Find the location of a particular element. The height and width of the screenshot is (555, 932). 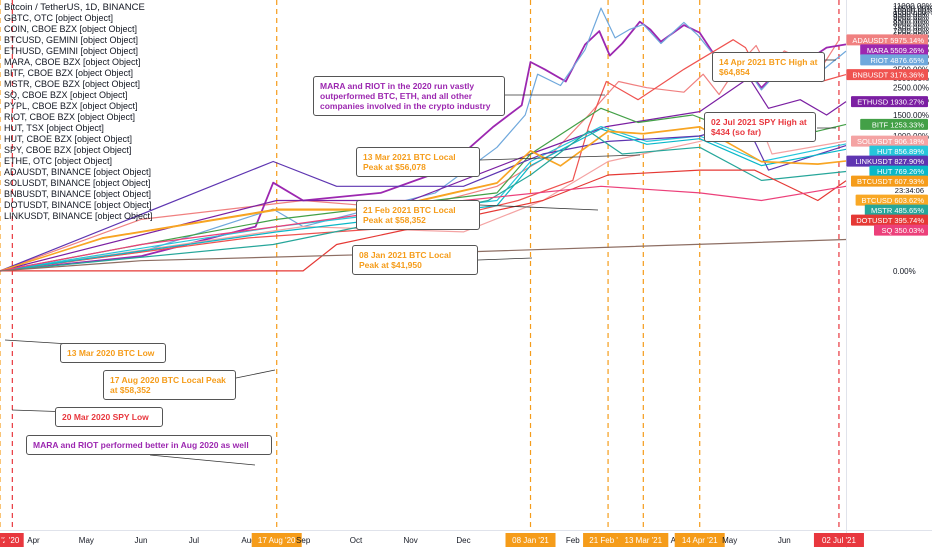

series-line is located at coordinates (423, 228).